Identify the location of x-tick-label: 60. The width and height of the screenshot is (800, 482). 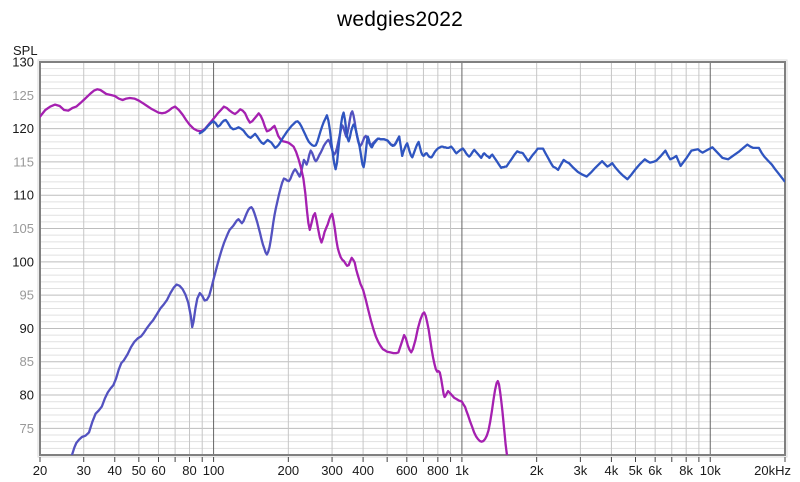
(158, 470).